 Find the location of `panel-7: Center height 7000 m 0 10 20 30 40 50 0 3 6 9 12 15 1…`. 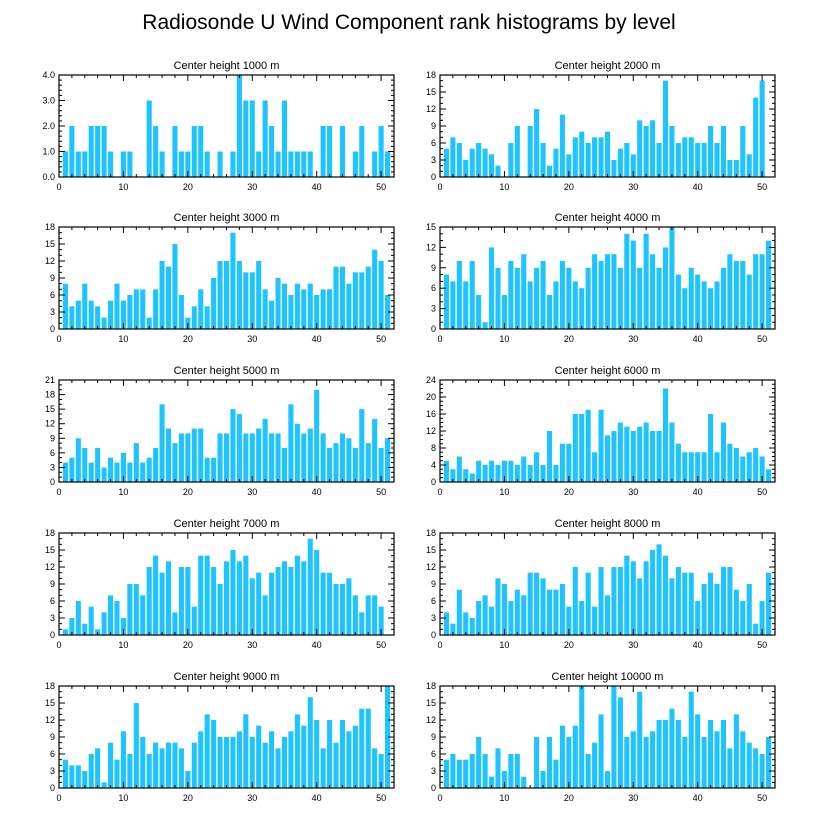

panel-7: Center height 7000 m 0 10 20 30 40 50 0 3 6 9 12 15 1… is located at coordinates (220, 584).